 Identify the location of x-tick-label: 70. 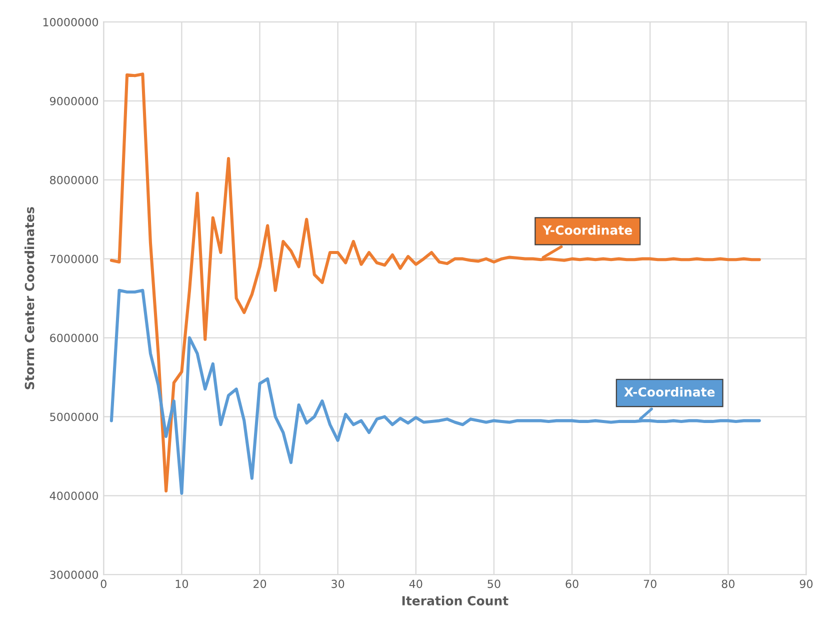
(650, 584).